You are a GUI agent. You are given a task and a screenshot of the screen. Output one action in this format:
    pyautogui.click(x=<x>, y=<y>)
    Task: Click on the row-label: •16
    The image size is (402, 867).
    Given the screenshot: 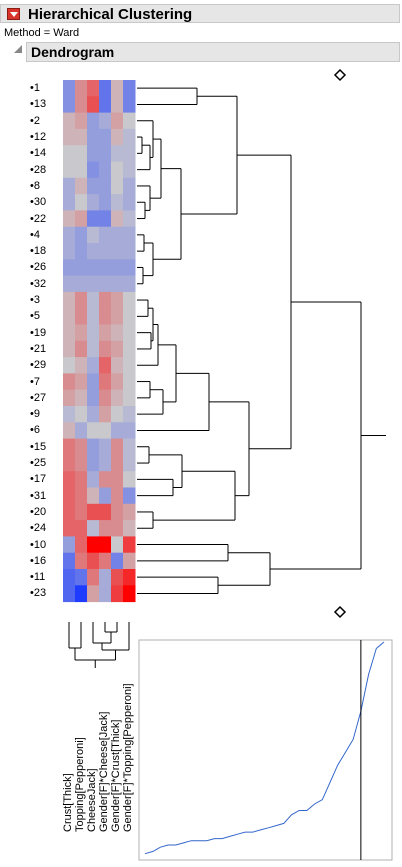 What is the action you would take?
    pyautogui.click(x=38, y=560)
    